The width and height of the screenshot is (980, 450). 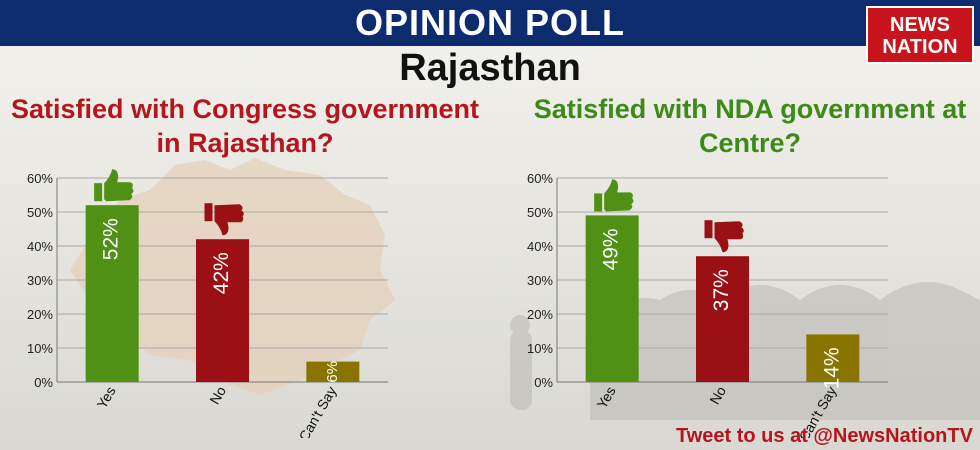 What do you see at coordinates (824, 436) in the screenshot?
I see `footer-tweet: Tweet to us at @NewsNationTV` at bounding box center [824, 436].